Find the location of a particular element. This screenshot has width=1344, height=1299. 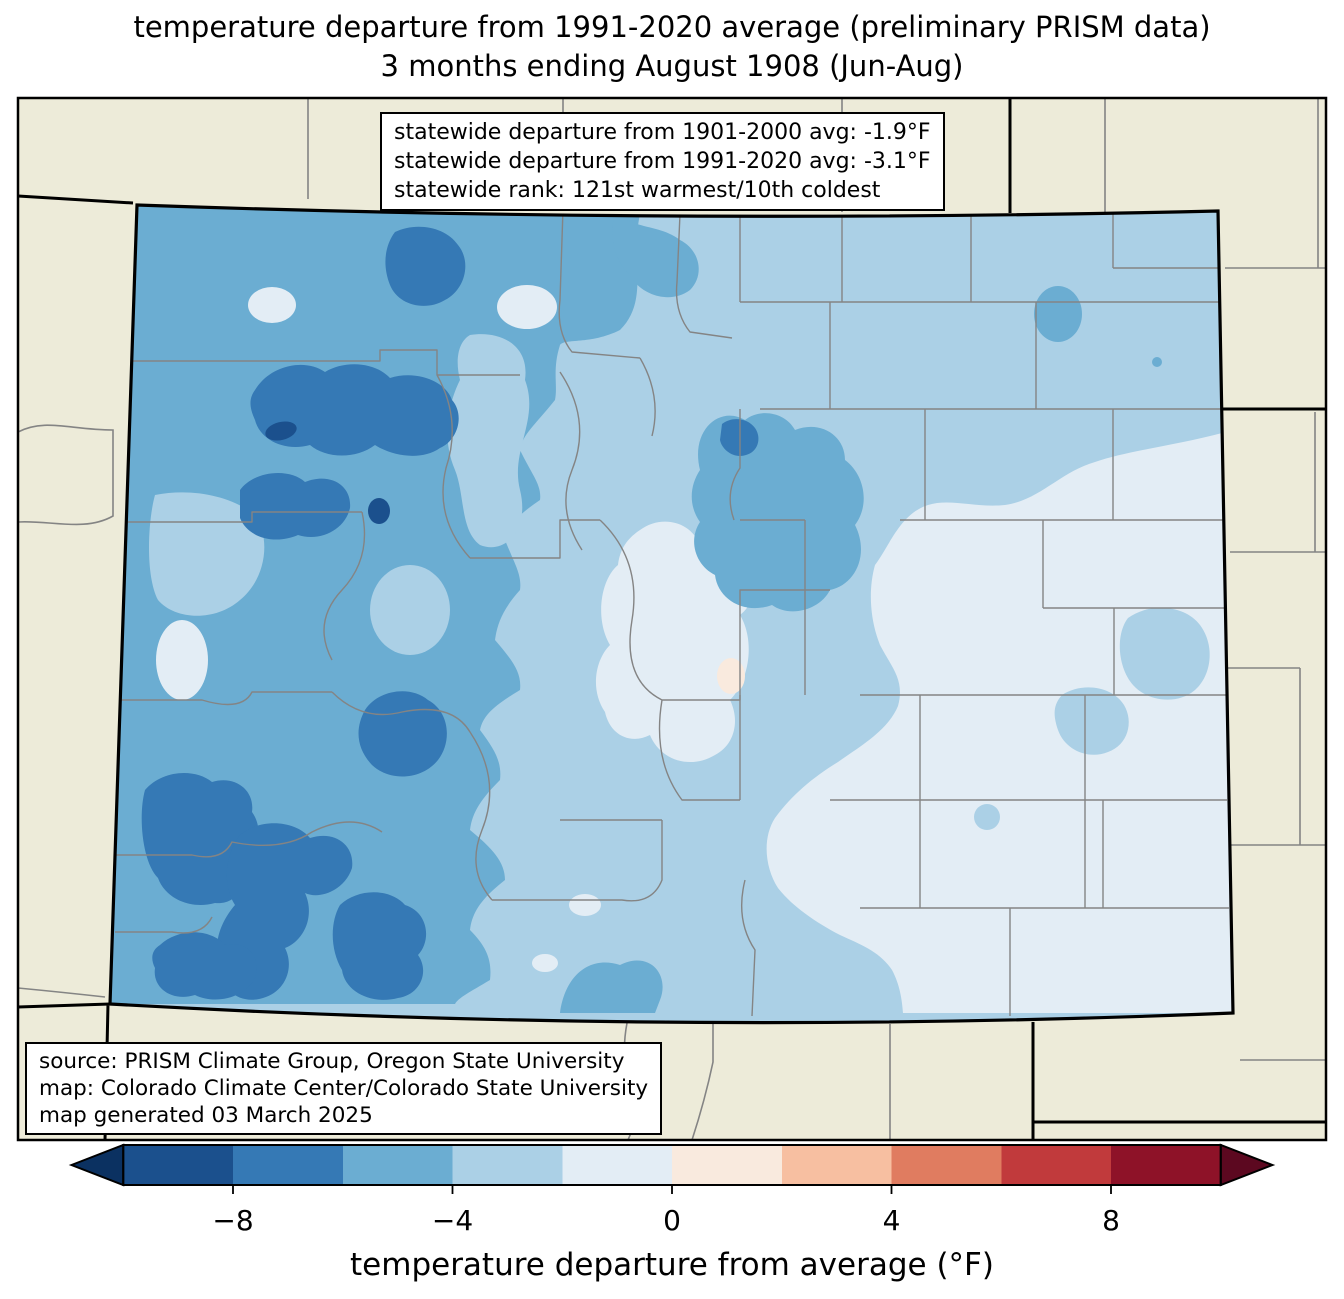

colorbar-tick-label: 0 is located at coordinates (672, 1220).